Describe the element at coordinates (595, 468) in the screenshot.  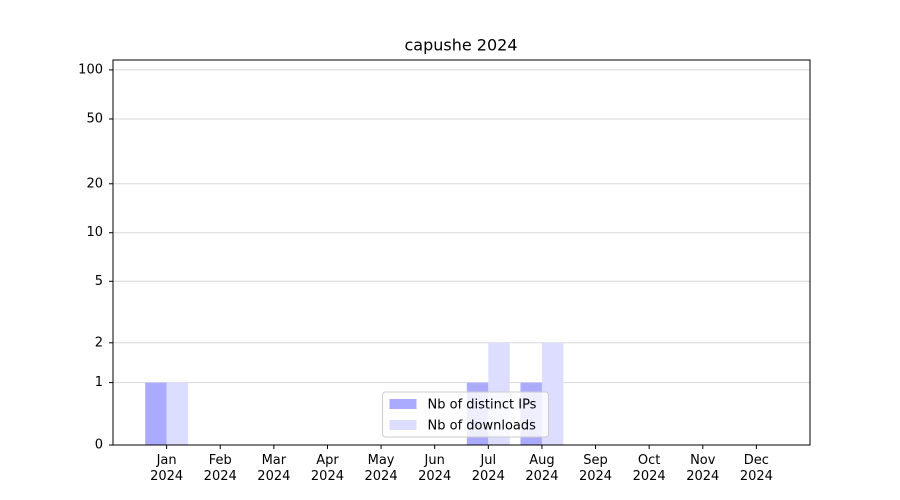
I see `x-tick-label: Sep 2024` at that location.